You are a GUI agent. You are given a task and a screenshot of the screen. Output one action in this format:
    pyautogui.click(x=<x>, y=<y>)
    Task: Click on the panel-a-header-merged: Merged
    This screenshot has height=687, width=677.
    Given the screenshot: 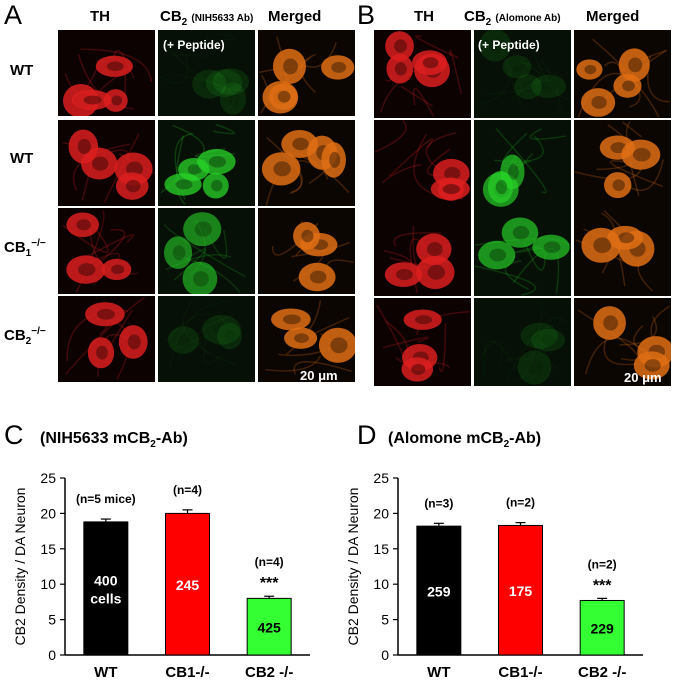 What is the action you would take?
    pyautogui.click(x=295, y=16)
    